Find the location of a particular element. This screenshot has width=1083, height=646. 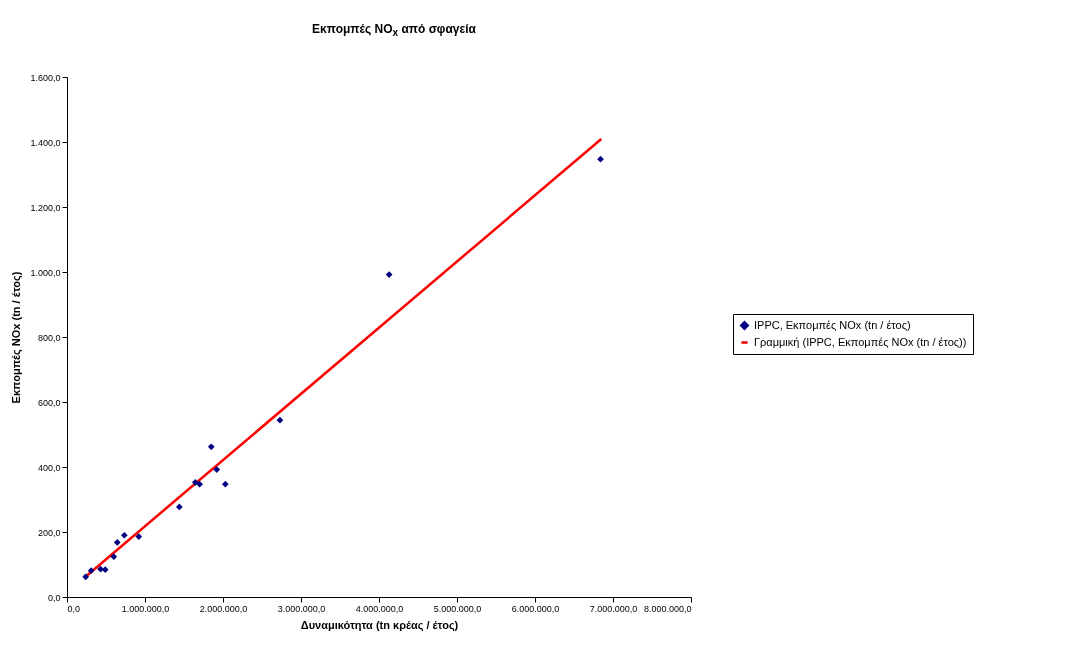

x-tick-label: 8.000.000,0 is located at coordinates (667, 608).